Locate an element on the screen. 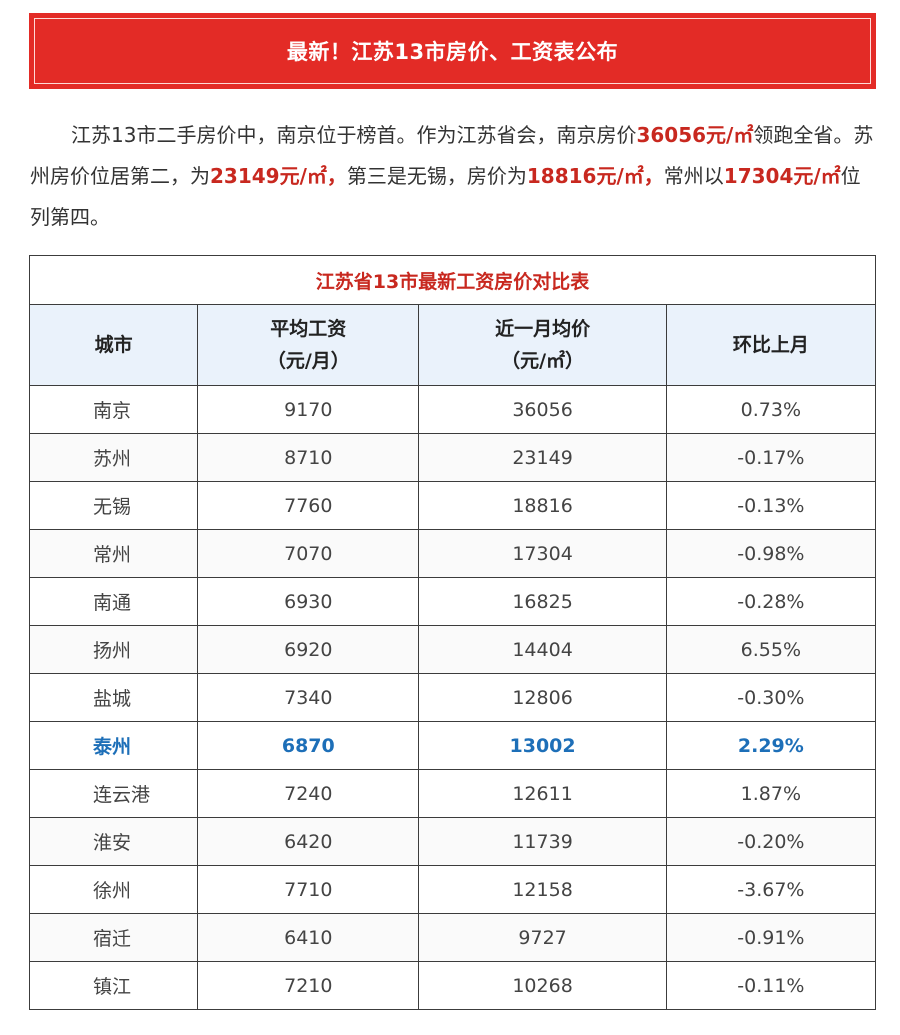 This screenshot has height=1035, width=900. cell-change: 1.87% is located at coordinates (771, 793).